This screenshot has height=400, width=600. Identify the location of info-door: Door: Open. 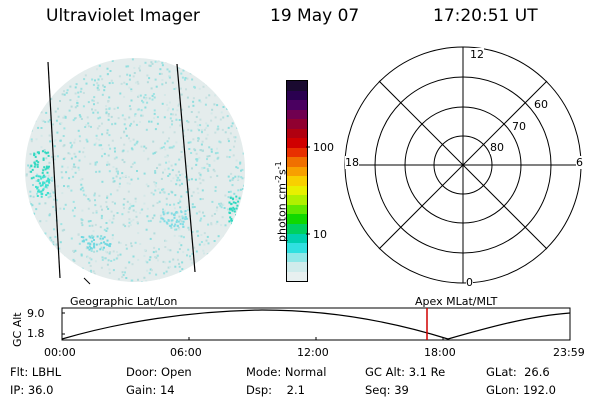
(159, 372).